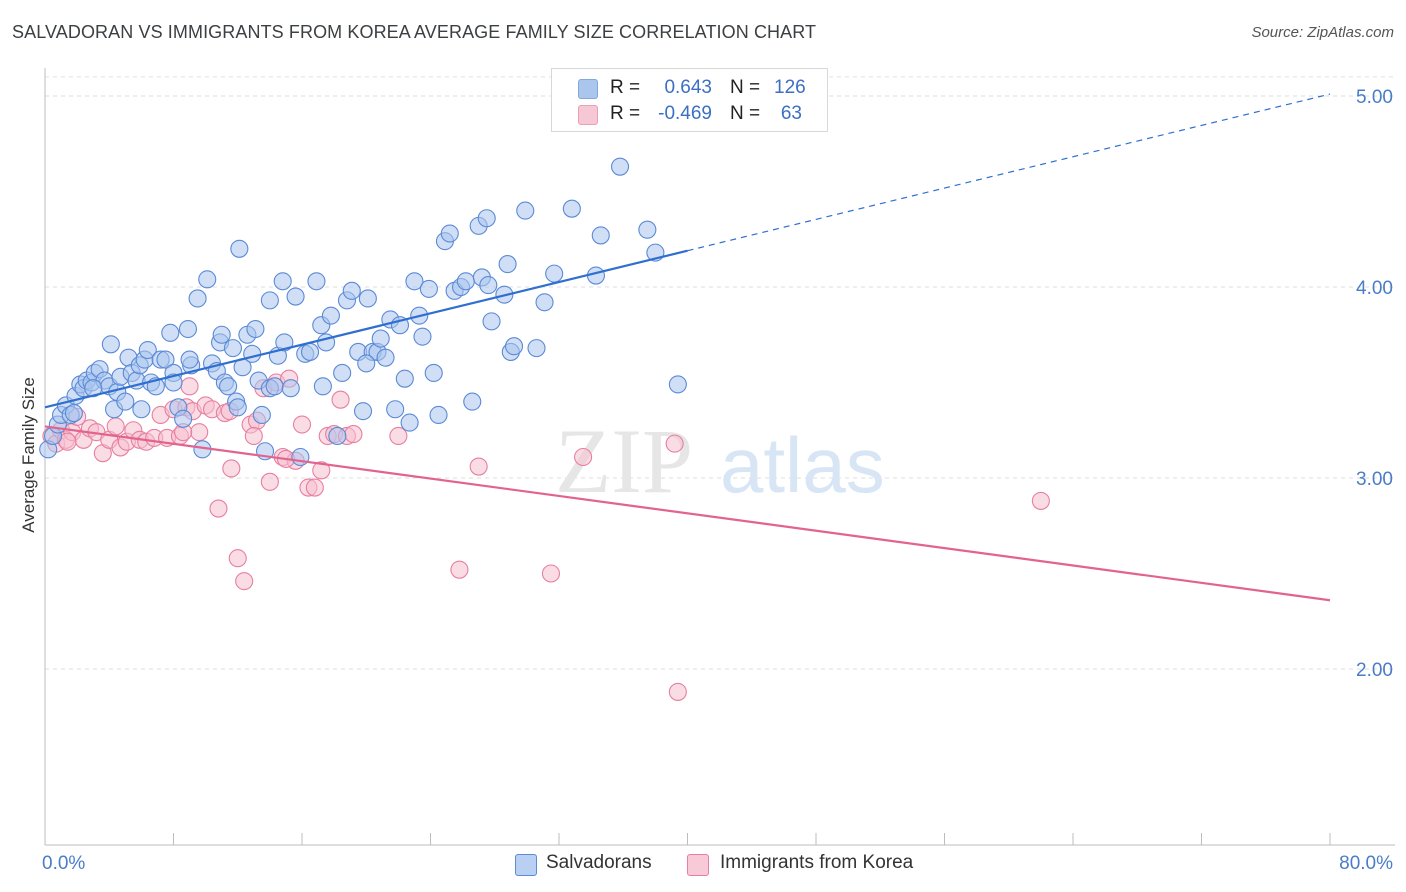 The image size is (1406, 892). What do you see at coordinates (689, 114) in the screenshot?
I see `legend-row-korea: R = -0.469 N = 63` at bounding box center [689, 114].